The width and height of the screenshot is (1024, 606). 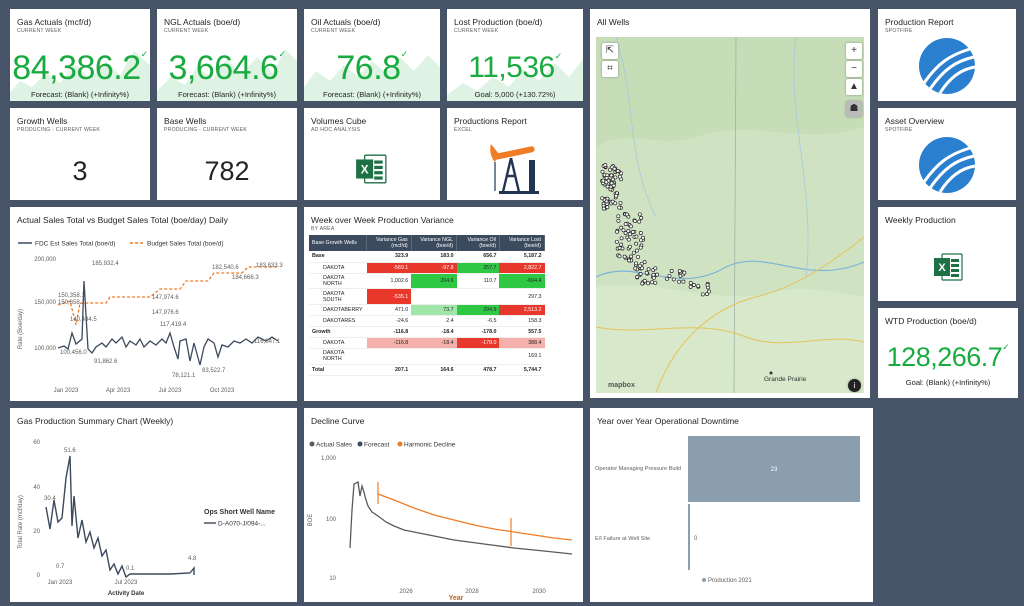 What do you see at coordinates (610, 51) in the screenshot?
I see `map-select-icon: ⇱` at bounding box center [610, 51].